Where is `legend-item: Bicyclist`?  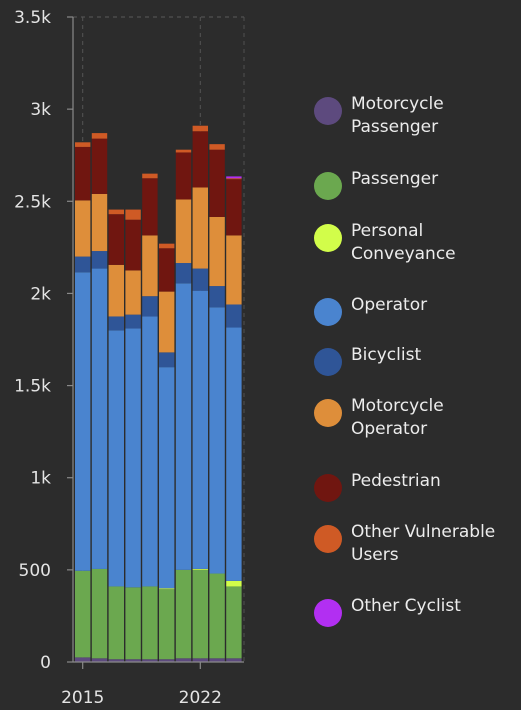
legend-item: Bicyclist is located at coordinates (417, 360).